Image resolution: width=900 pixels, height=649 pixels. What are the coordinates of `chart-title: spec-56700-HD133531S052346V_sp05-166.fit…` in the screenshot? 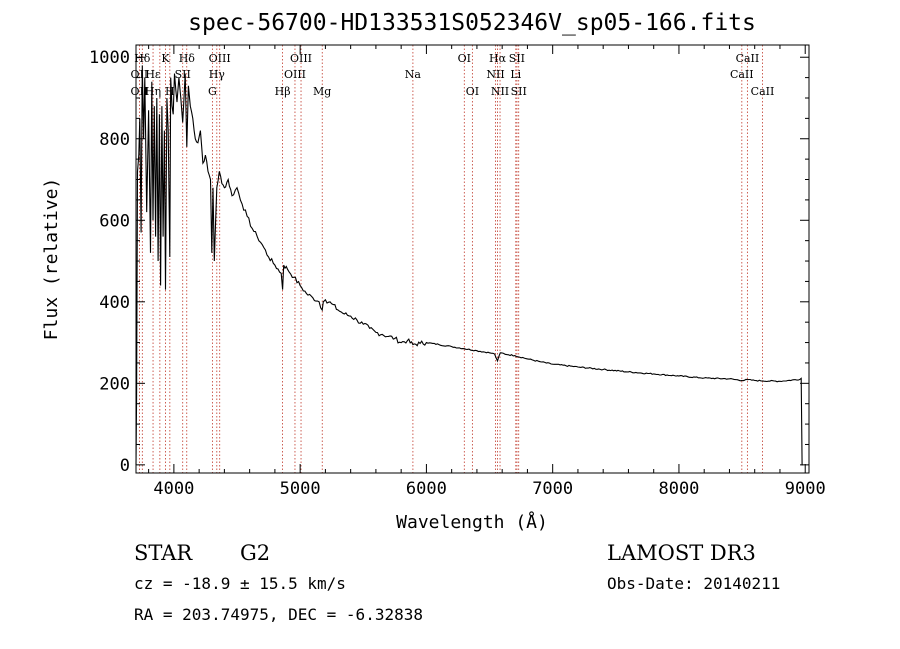 It's located at (472, 23).